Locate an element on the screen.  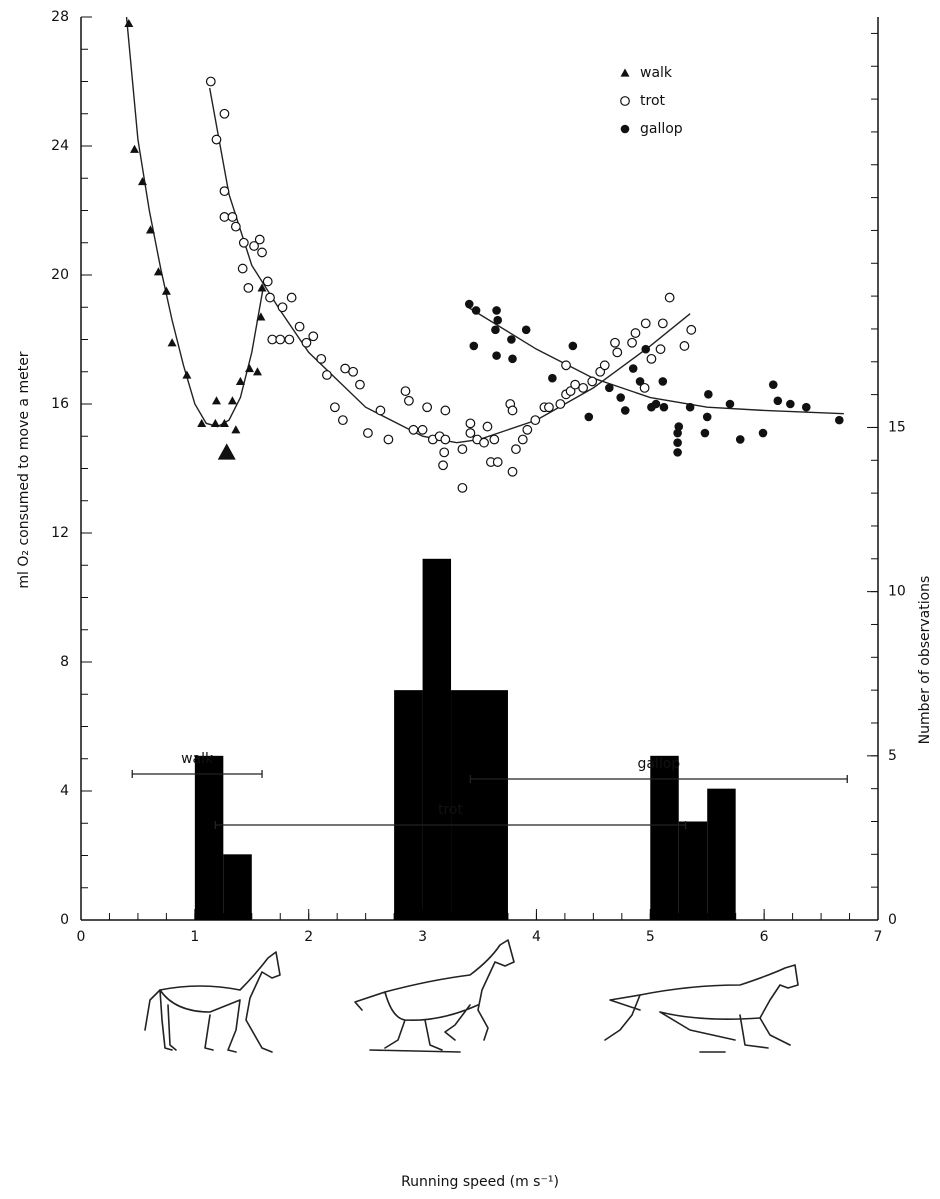
y2-tick-label: 0 is located at coordinates (892, 920).